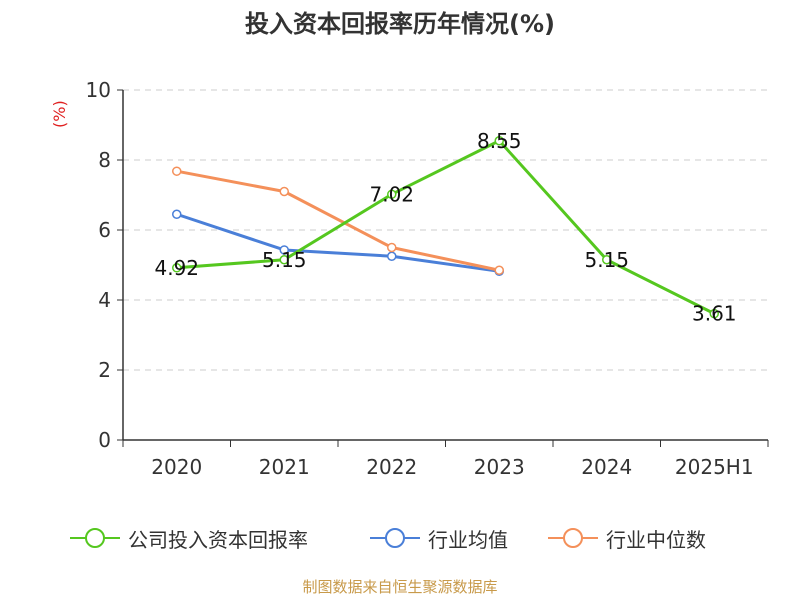  I want to click on y-tick-label: 2, so click(104, 370).